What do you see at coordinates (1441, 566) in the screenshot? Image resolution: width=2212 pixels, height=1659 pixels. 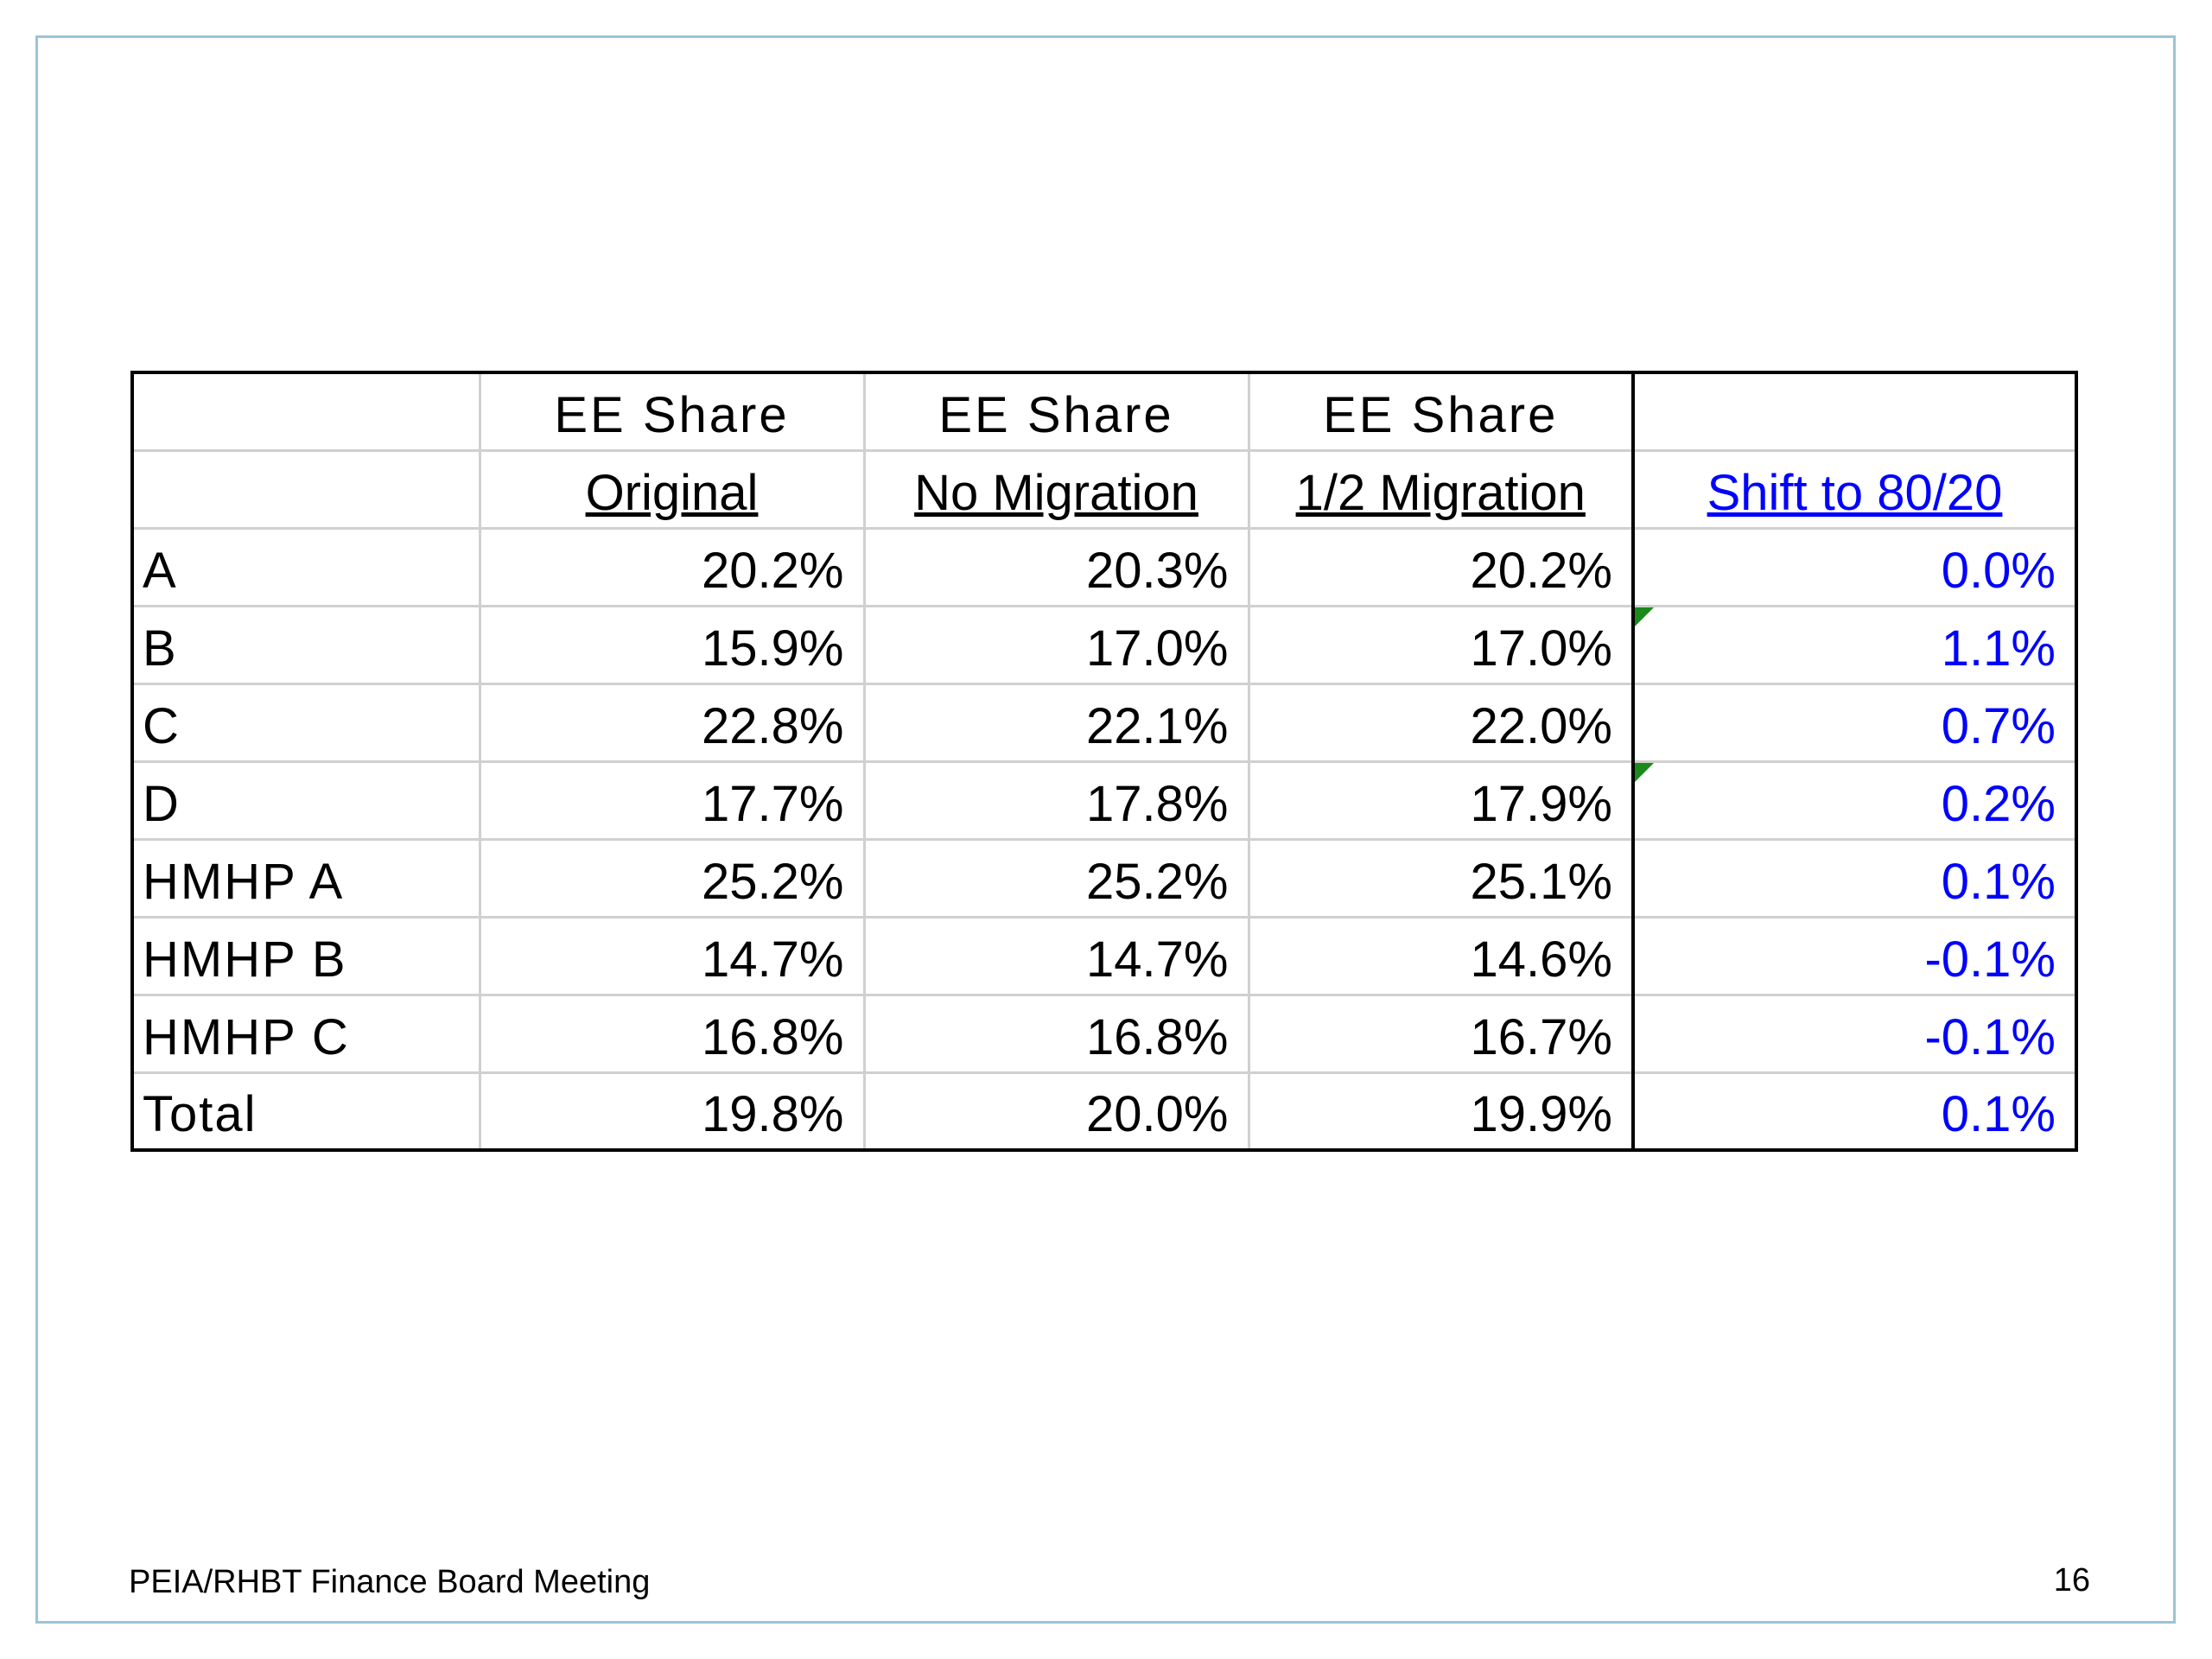 I see `cell-half-migration: 20.2%` at bounding box center [1441, 566].